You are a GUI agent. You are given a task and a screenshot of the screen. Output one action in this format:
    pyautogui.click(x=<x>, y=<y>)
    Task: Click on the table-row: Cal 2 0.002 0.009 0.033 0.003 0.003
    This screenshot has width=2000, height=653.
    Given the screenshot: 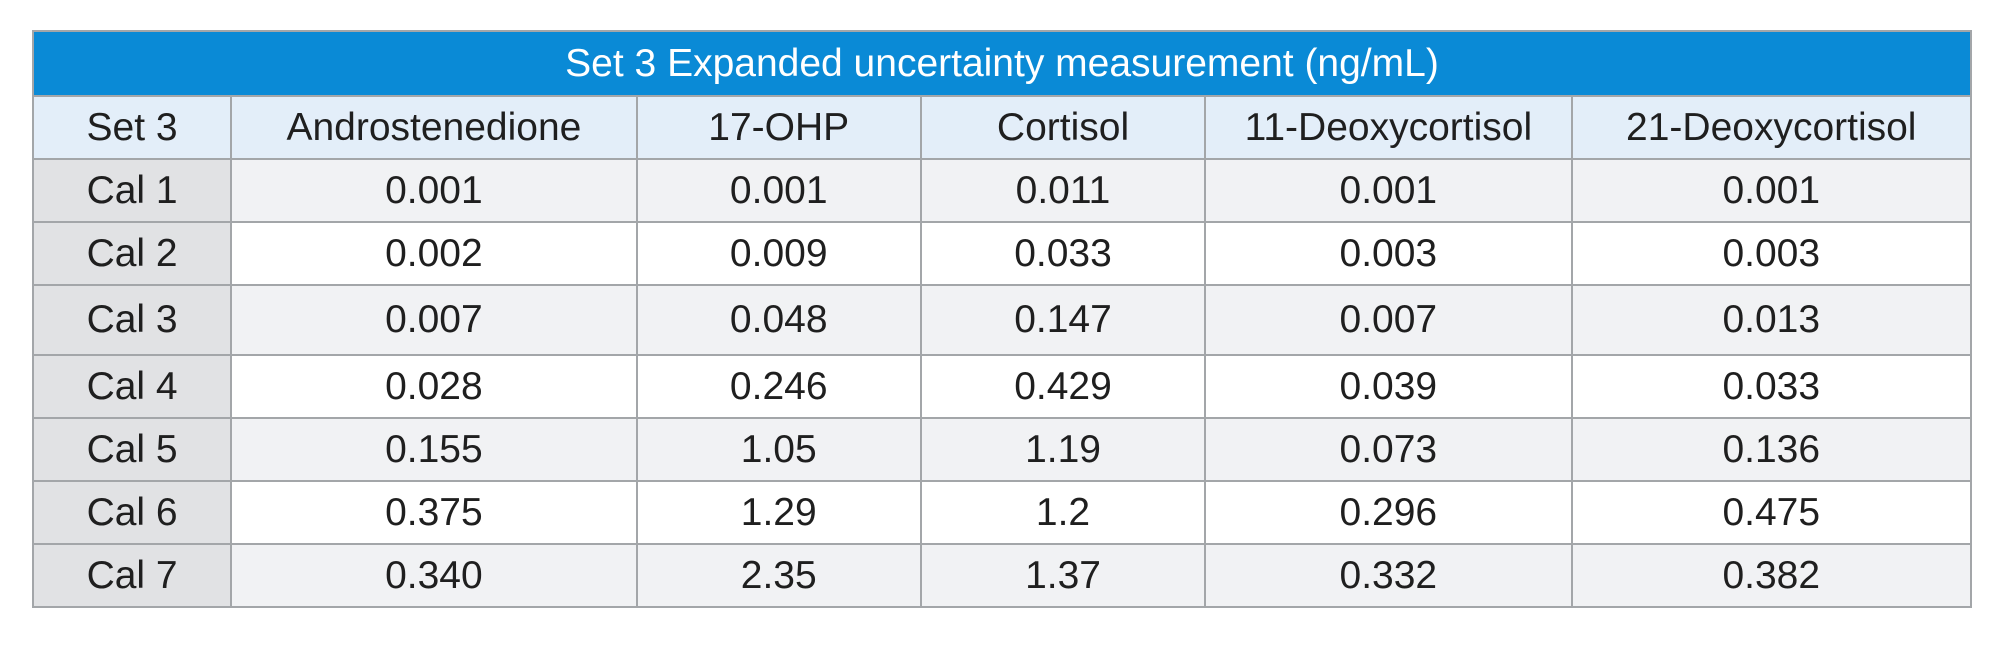 What is the action you would take?
    pyautogui.click(x=1002, y=253)
    